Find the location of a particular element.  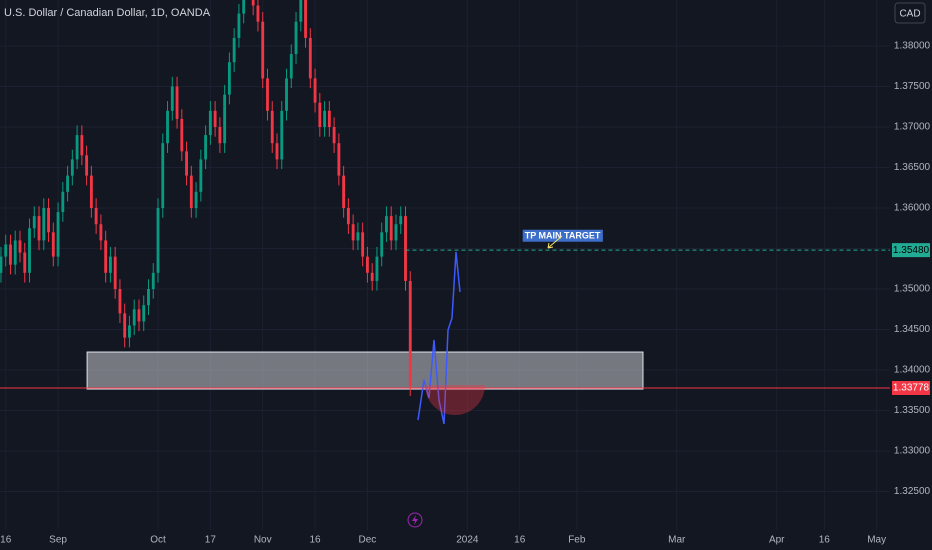

y-tick-label: 1.33500 is located at coordinates (912, 410).